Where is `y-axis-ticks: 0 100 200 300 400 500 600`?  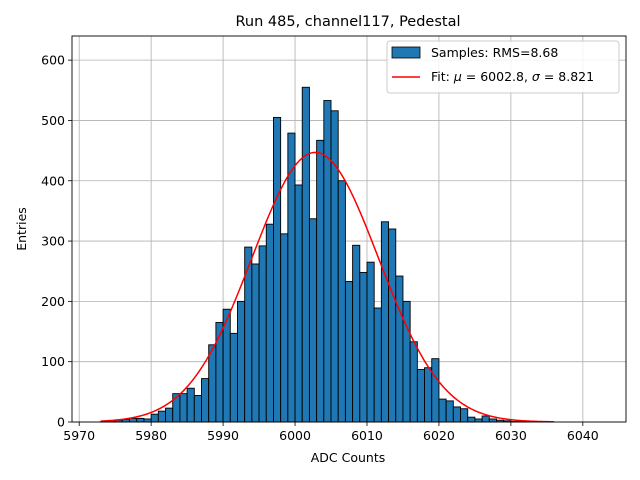
y-axis-ticks: 0 100 200 300 400 500 600 is located at coordinates (56, 241).